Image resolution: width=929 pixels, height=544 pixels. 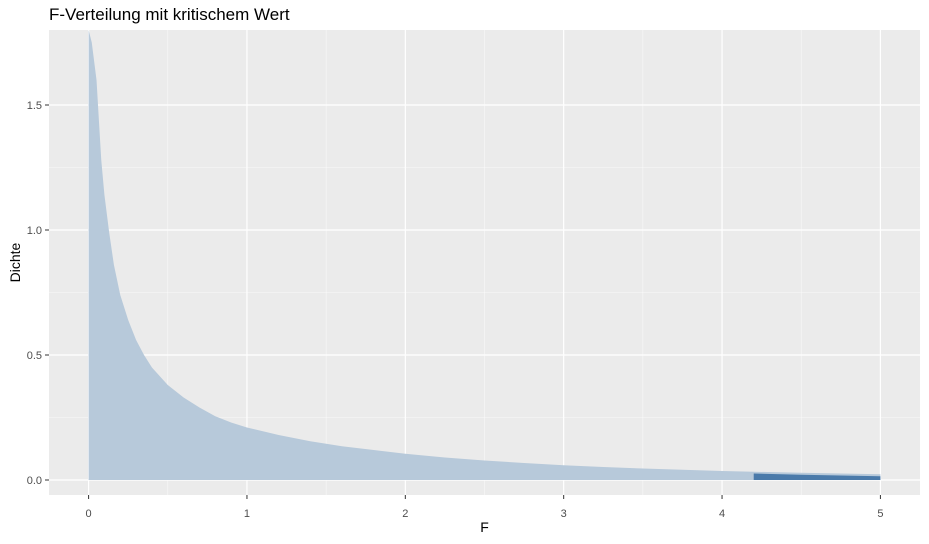 I want to click on y-tick-label: 1.5, so click(x=34, y=106).